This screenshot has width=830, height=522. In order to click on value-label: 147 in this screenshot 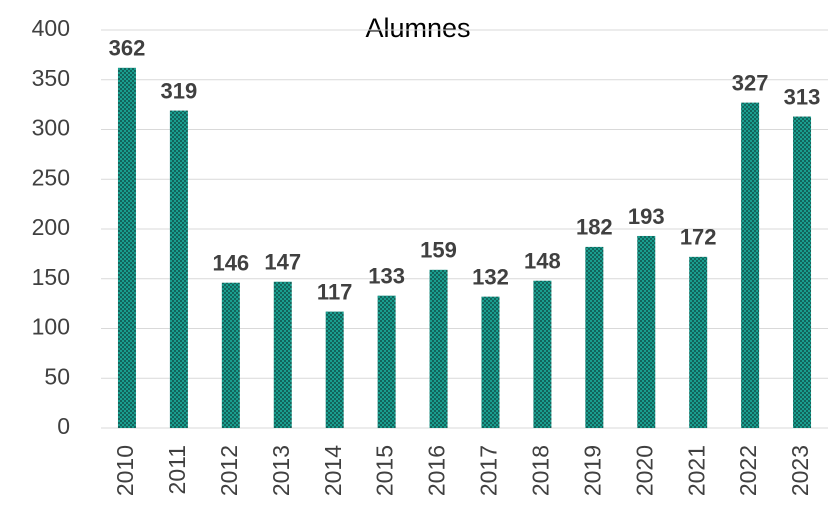, I will do `click(282, 262)`.